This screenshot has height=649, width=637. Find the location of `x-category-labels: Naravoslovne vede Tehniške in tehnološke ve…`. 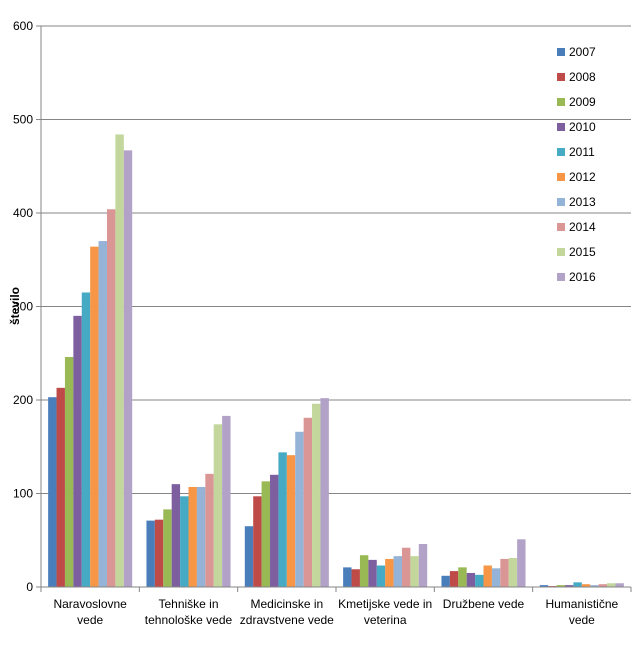

x-category-labels: Naravoslovne vede Tehniške in tehnološke ve… is located at coordinates (335, 612).